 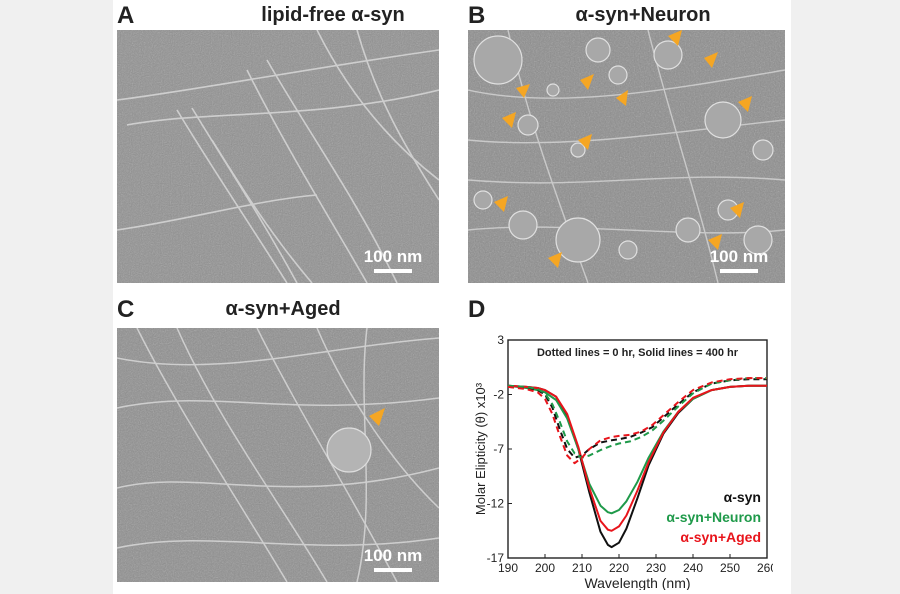 I want to click on scale-bar-b: 100 nm, so click(x=739, y=260).